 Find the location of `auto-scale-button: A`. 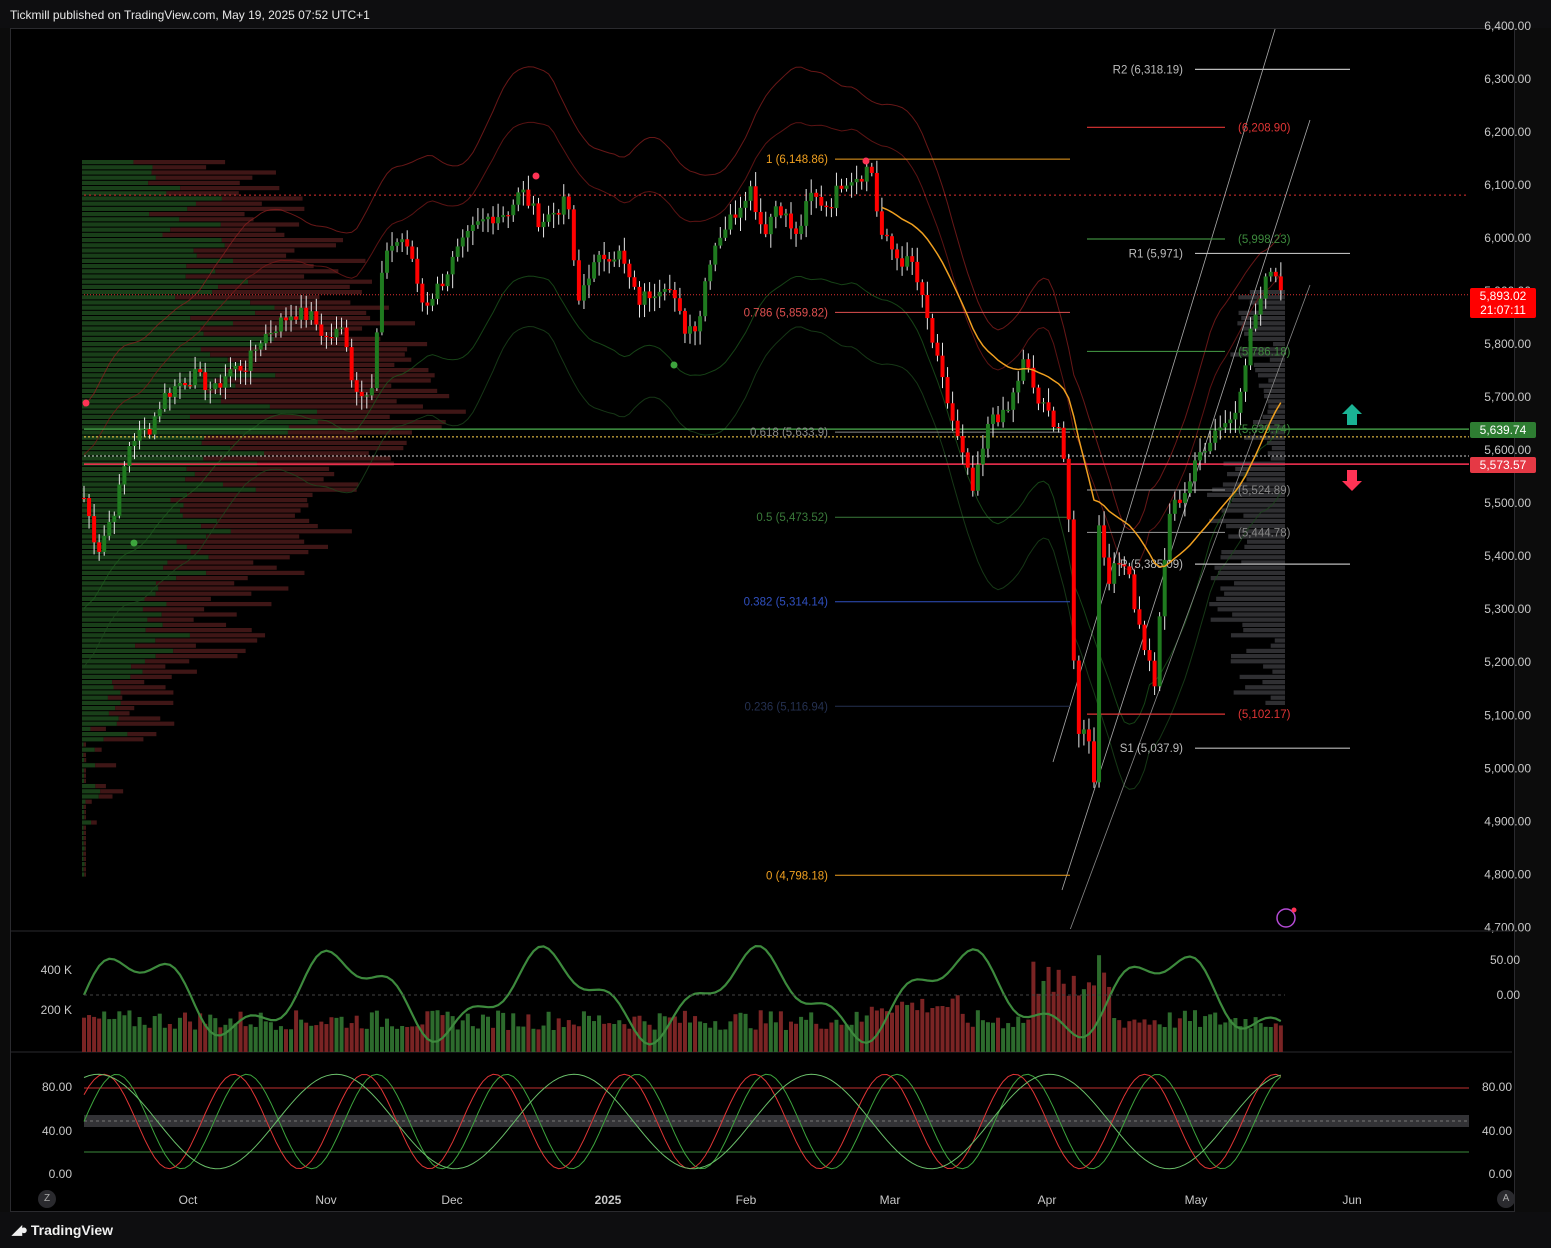

auto-scale-button: A is located at coordinates (1506, 1199).